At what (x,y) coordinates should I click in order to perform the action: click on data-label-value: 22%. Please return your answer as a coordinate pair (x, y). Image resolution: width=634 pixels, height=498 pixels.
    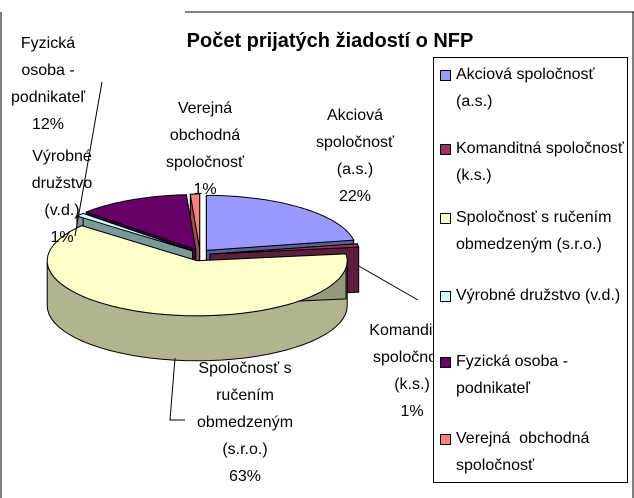
    Looking at the image, I should click on (355, 196).